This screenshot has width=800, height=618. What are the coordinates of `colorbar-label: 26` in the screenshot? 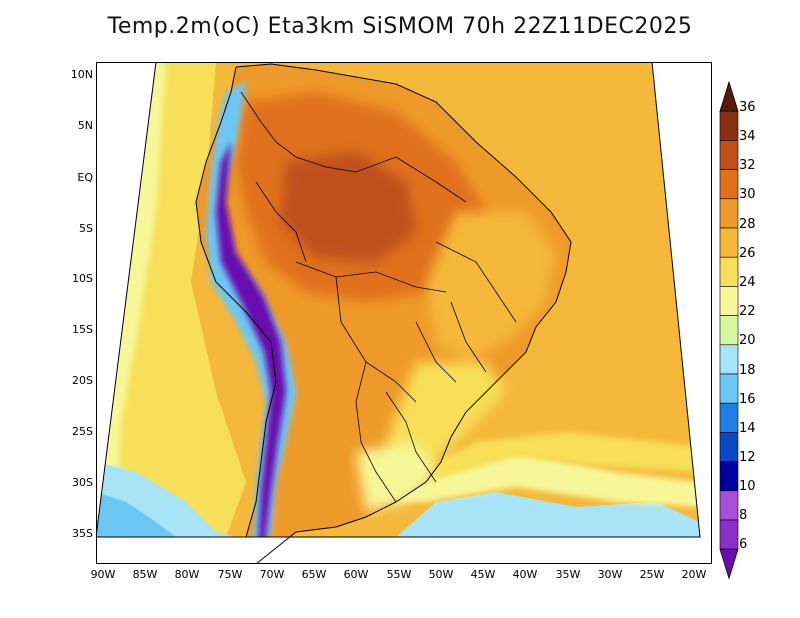 It's located at (747, 253).